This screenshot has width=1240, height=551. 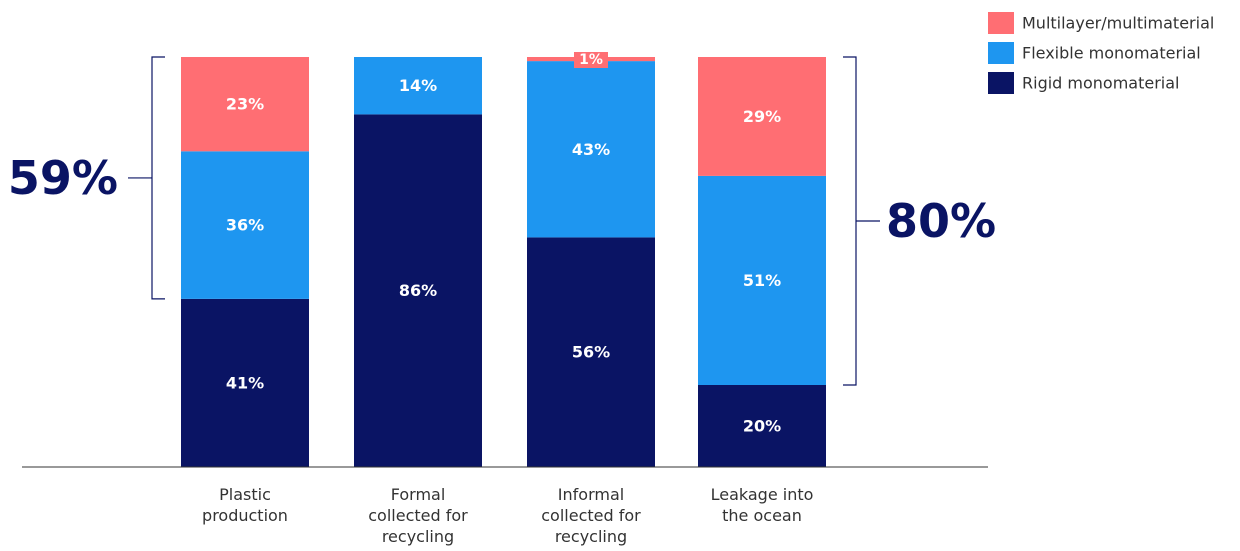 I want to click on segment-label: 51%, so click(x=762, y=280).